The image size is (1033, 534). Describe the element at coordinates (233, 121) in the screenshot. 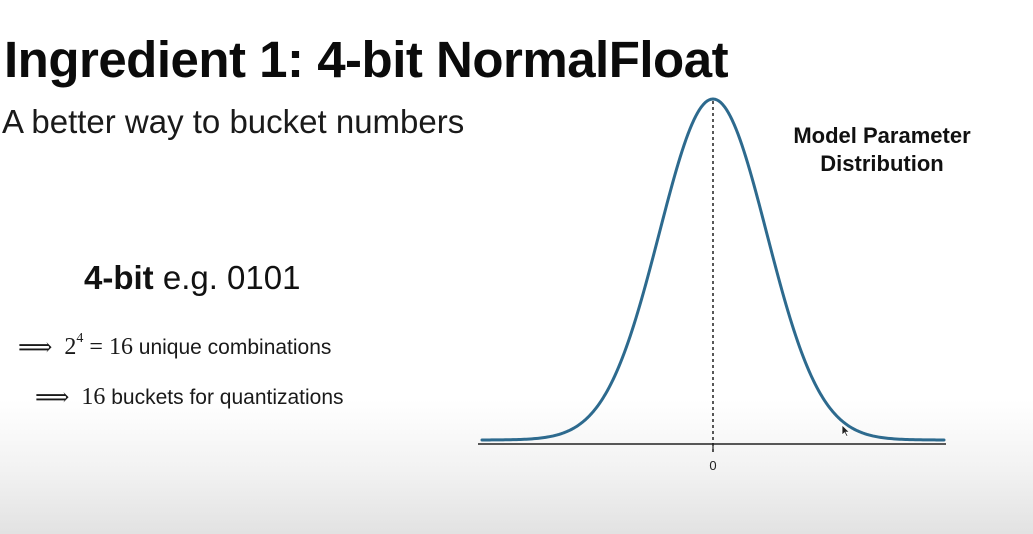

I see `slide-subtitle: A better way to bucket numbers` at that location.